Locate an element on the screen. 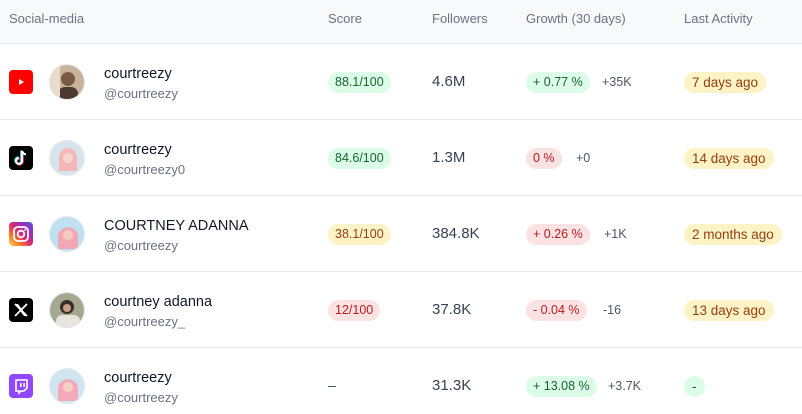  last-activity-badge: - is located at coordinates (694, 386).